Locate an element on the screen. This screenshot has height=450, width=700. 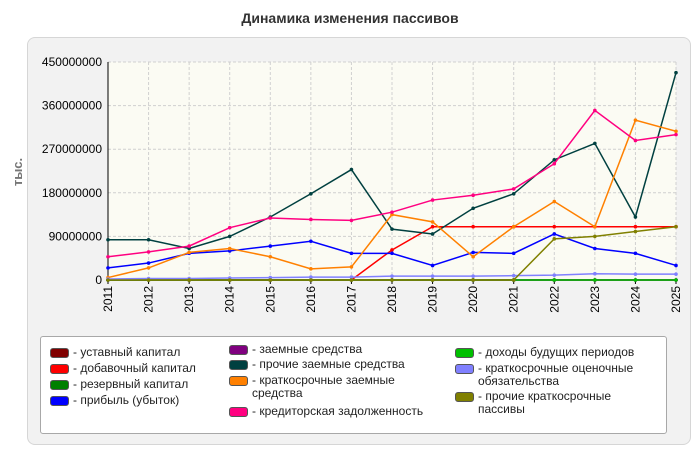
legend-item: - доходы будущих периодов is located at coordinates (555, 352).